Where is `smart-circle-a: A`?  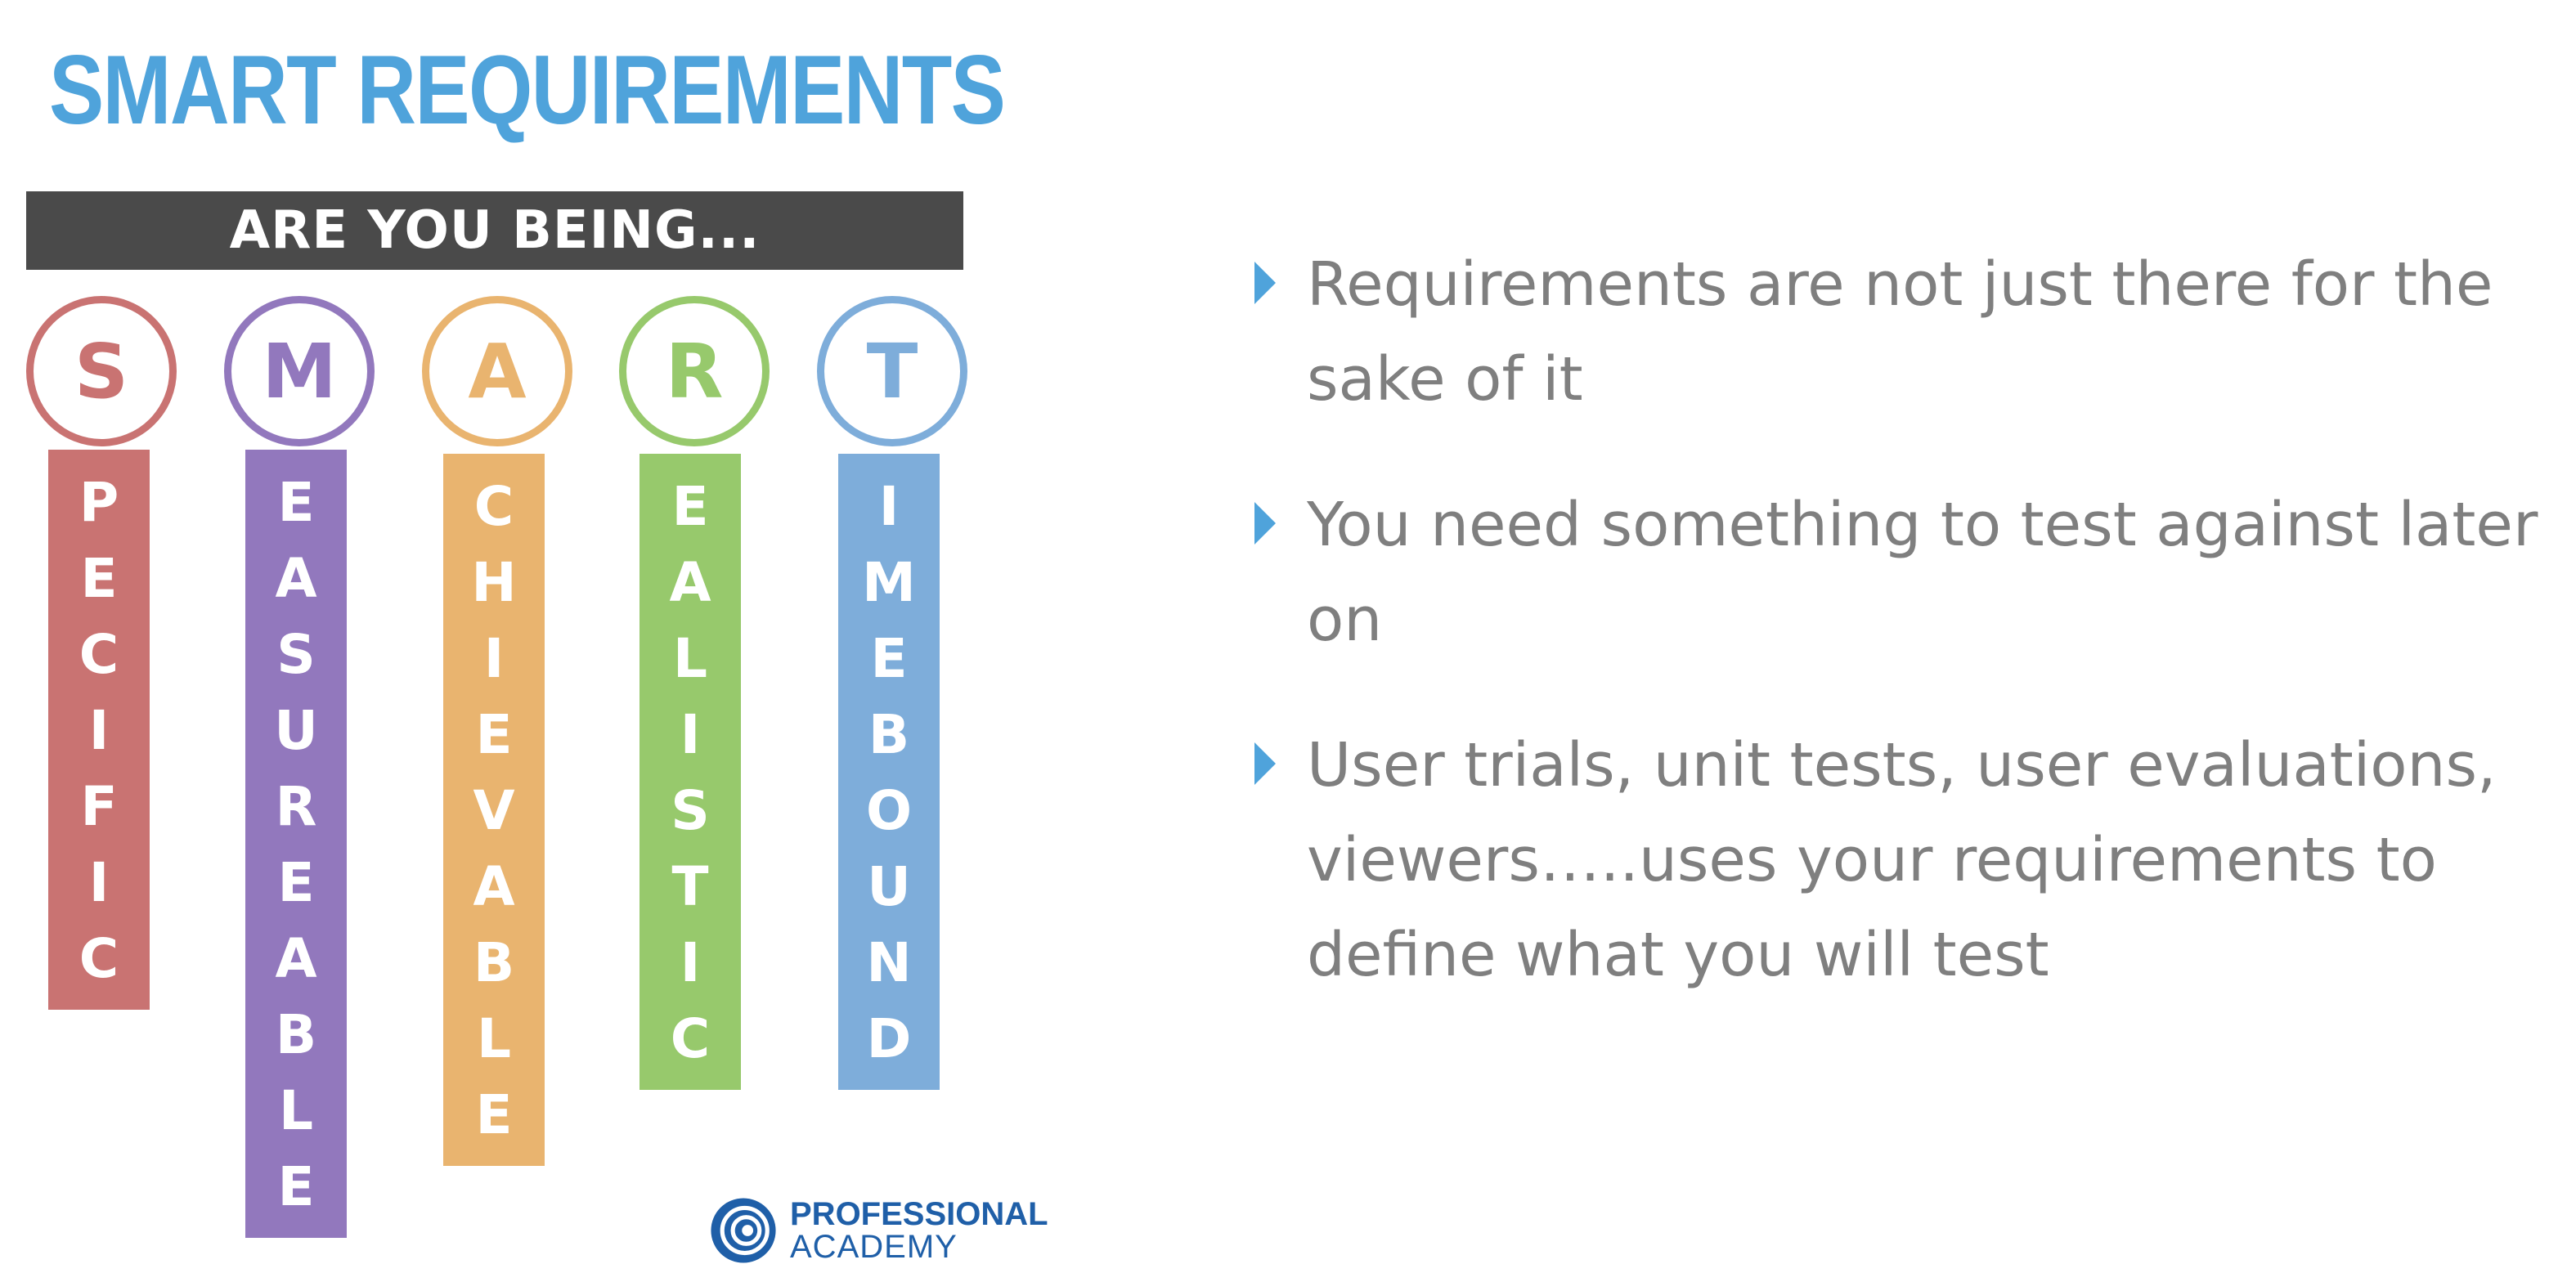 smart-circle-a: A is located at coordinates (497, 371).